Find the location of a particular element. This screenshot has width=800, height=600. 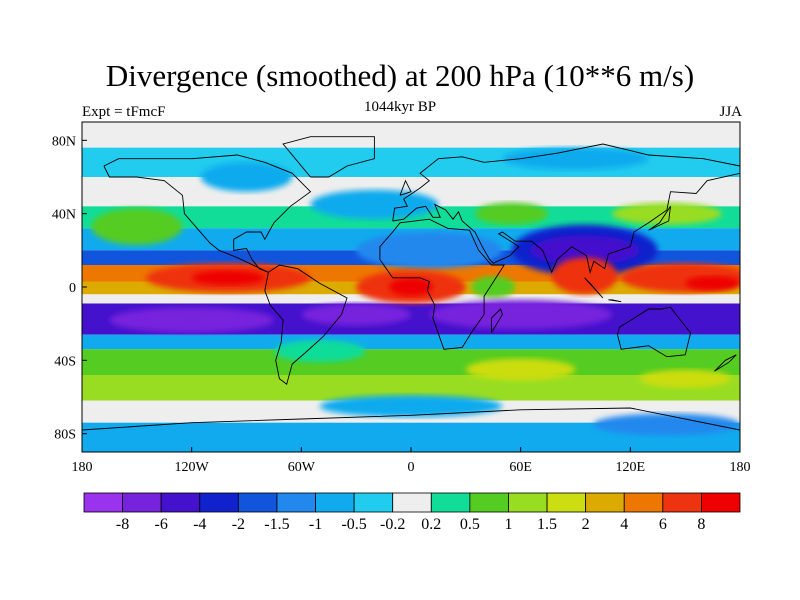

y-tick-label: 40N is located at coordinates (64, 215).